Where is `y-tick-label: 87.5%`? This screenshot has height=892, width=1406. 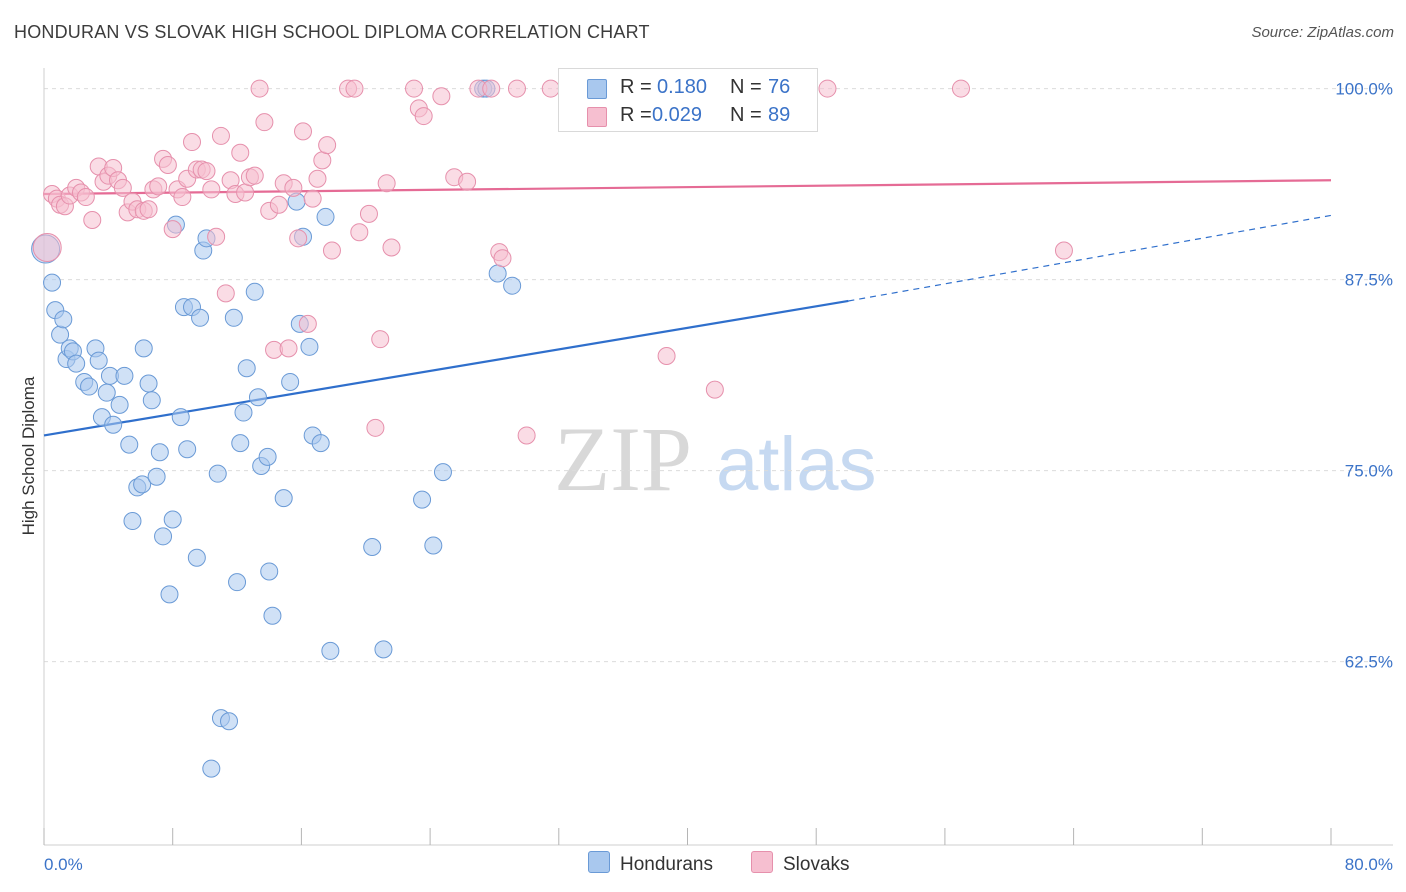 y-tick-label: 87.5% is located at coordinates (1369, 280).